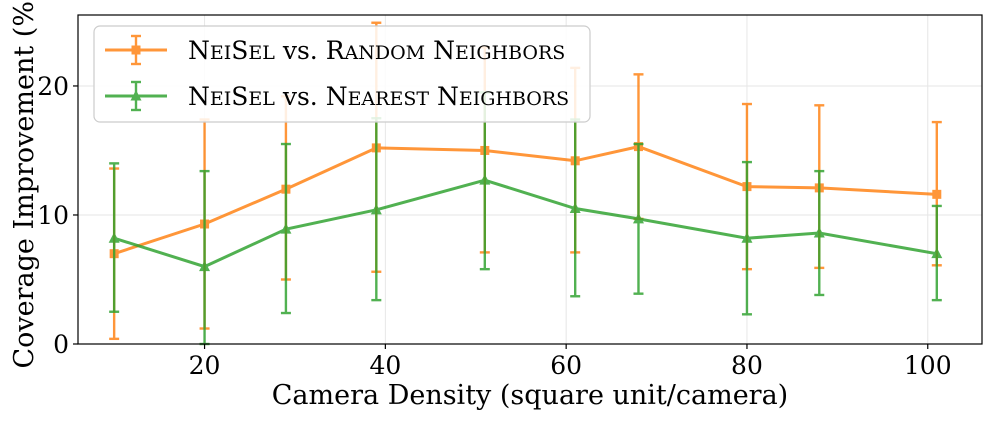 The width and height of the screenshot is (996, 423). Describe the element at coordinates (61, 344) in the screenshot. I see `y-tick-label: 0` at that location.